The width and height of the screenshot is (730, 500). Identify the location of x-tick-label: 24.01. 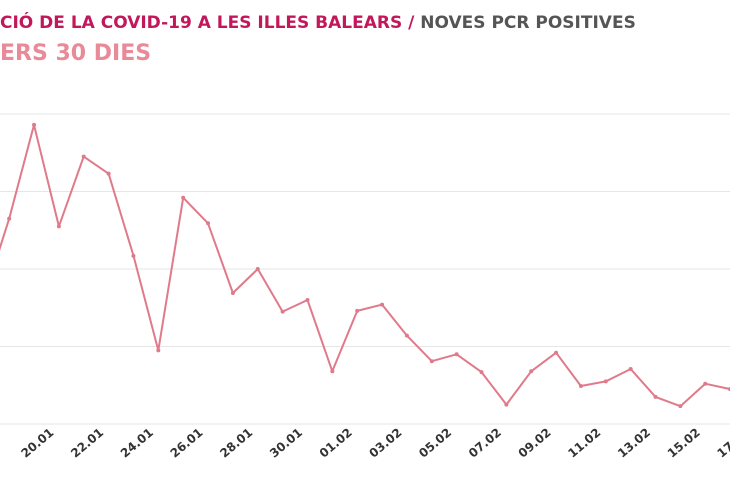
(137, 442).